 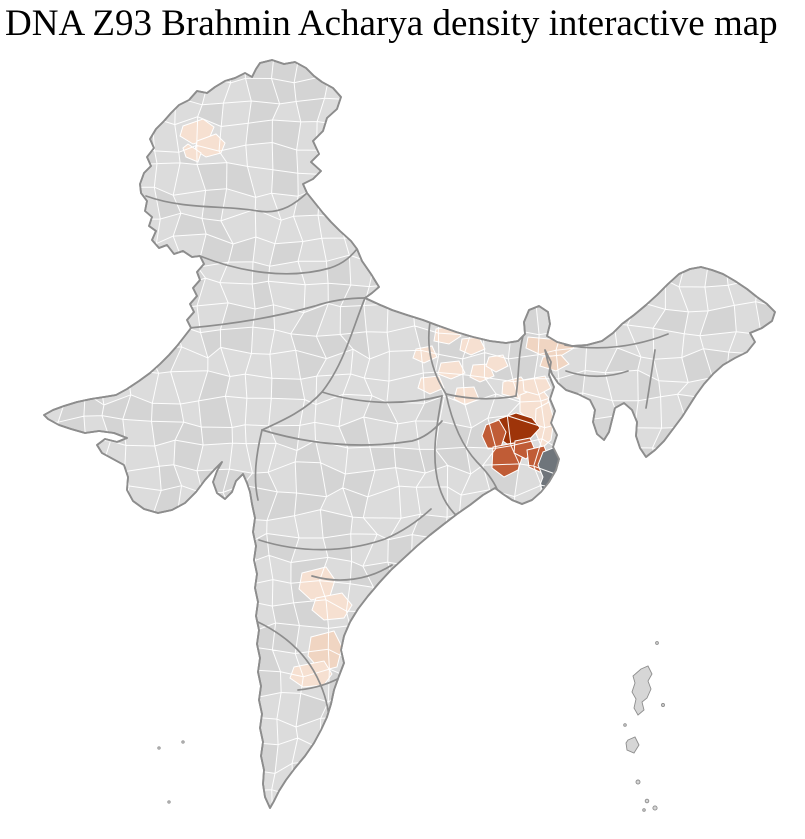 What do you see at coordinates (471, 441) in the screenshot?
I see `state-border-jharkhand-bengal` at bounding box center [471, 441].